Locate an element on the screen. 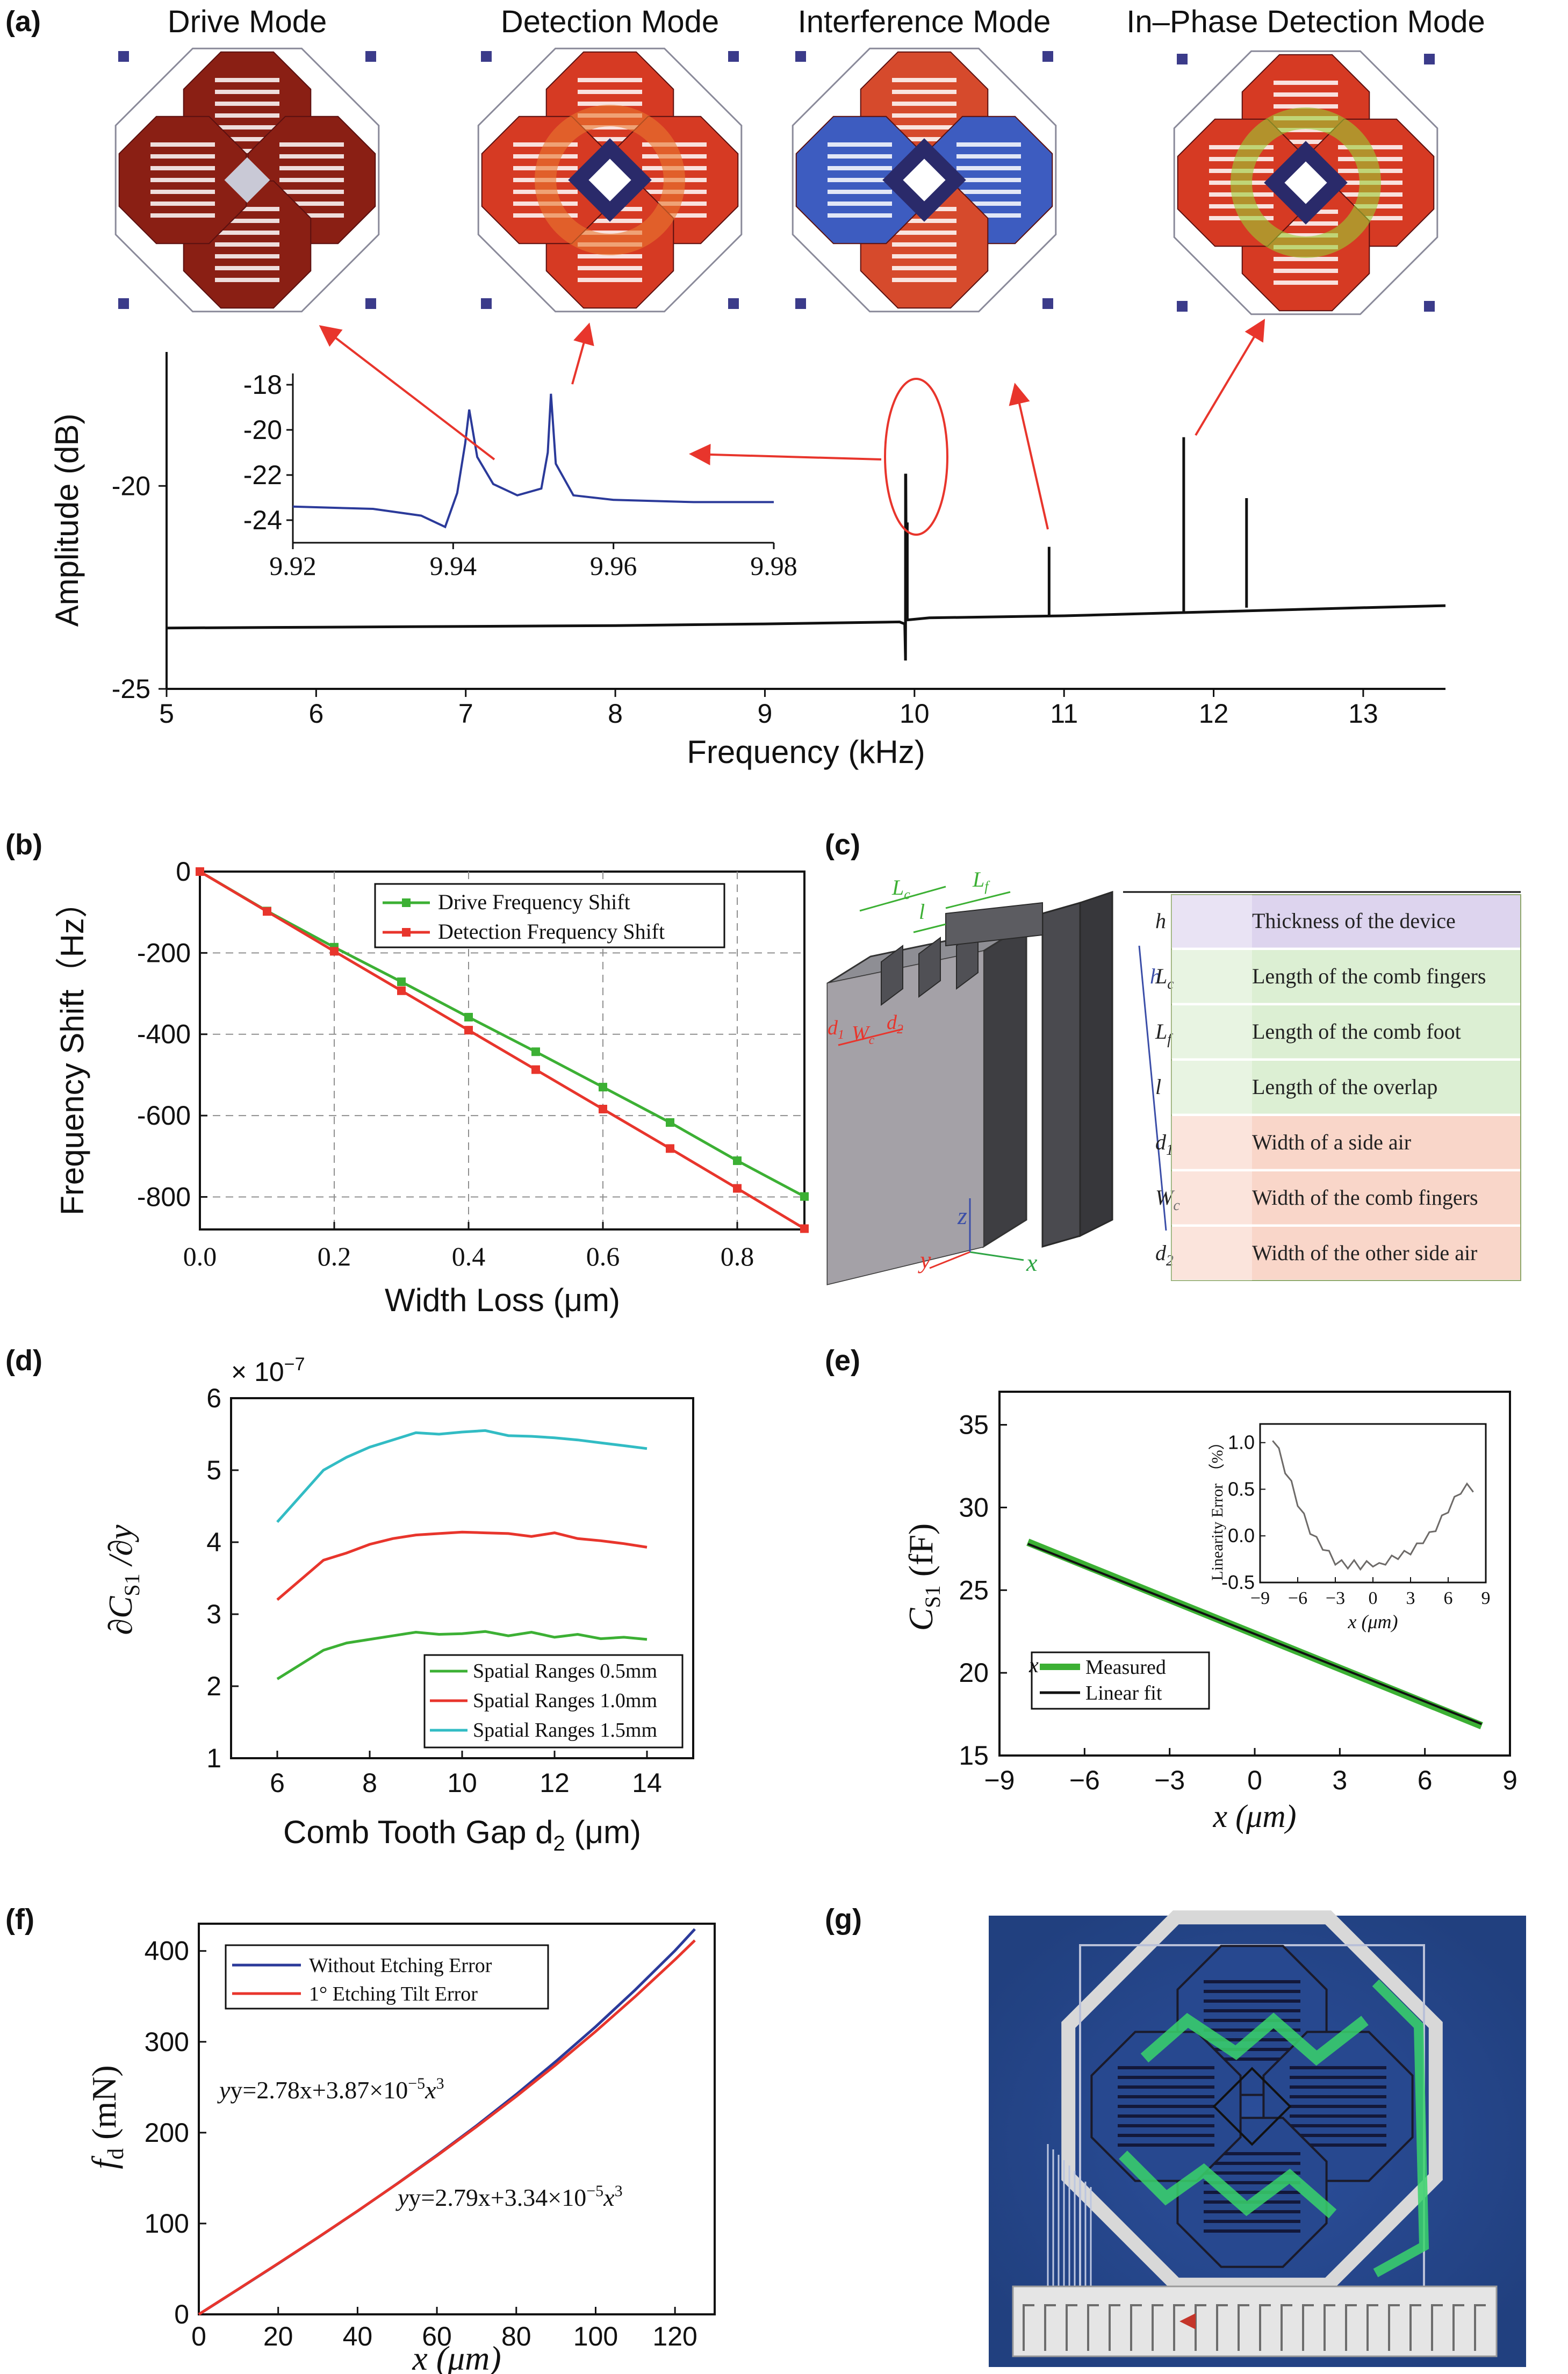 The image size is (1568, 2374). b-y-tick-label: -400 is located at coordinates (164, 1034).